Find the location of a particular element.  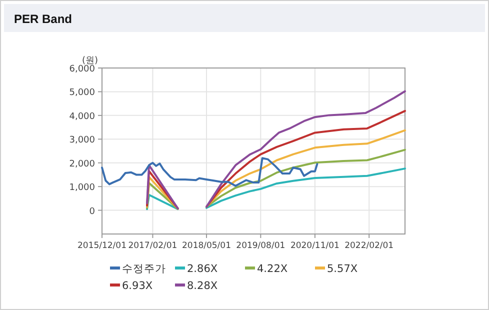

legend-label: 4.22X is located at coordinates (272, 269).